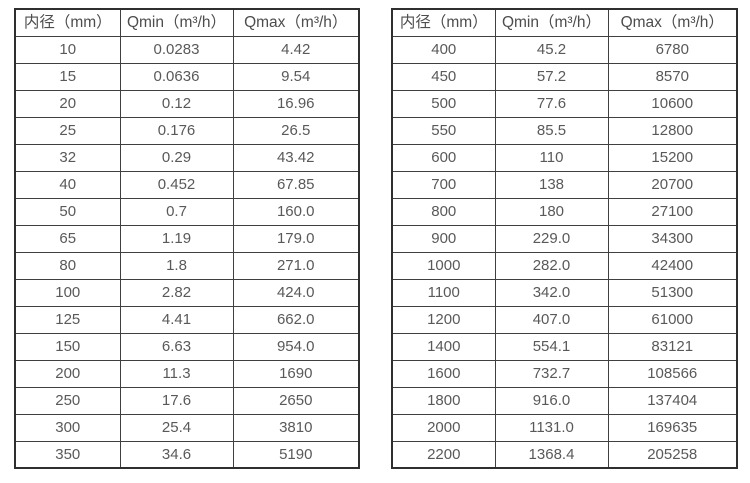 Image resolution: width=750 pixels, height=483 pixels. What do you see at coordinates (672, 373) in the screenshot?
I see `table-cell: 108566` at bounding box center [672, 373].